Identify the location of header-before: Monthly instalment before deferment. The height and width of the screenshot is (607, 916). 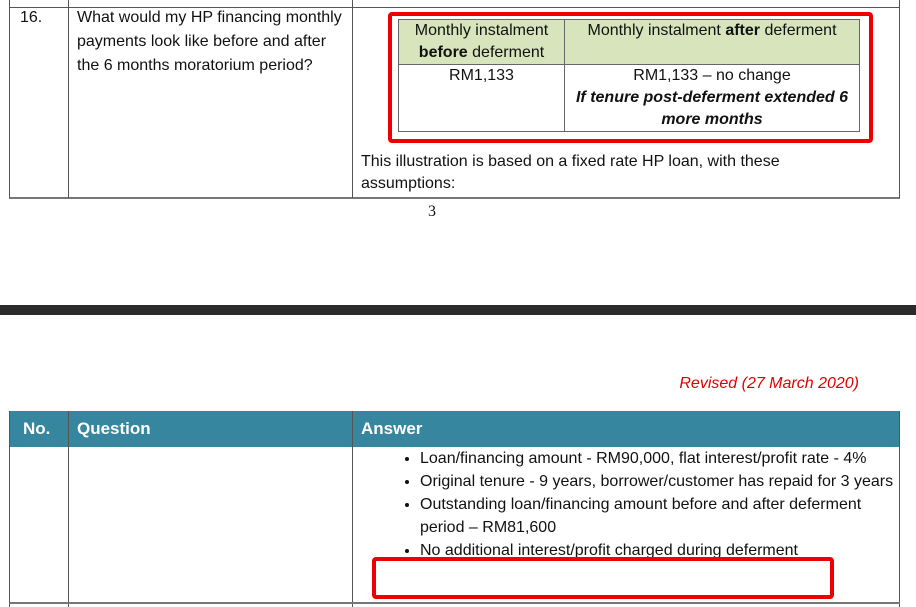
(481, 42).